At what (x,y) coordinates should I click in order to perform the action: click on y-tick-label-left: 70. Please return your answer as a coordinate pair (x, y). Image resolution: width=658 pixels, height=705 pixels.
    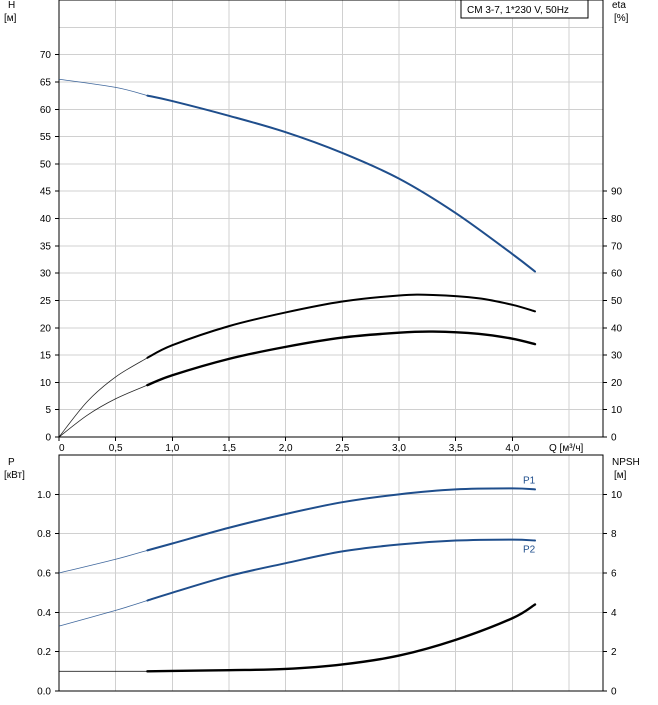
    Looking at the image, I should click on (46, 55).